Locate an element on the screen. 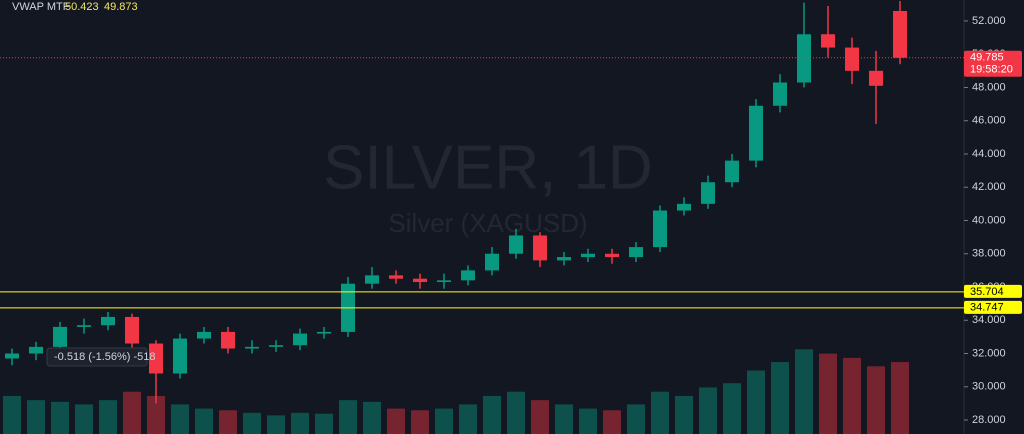 The image size is (1024, 434). y-tick-label: 52.000 is located at coordinates (989, 21).